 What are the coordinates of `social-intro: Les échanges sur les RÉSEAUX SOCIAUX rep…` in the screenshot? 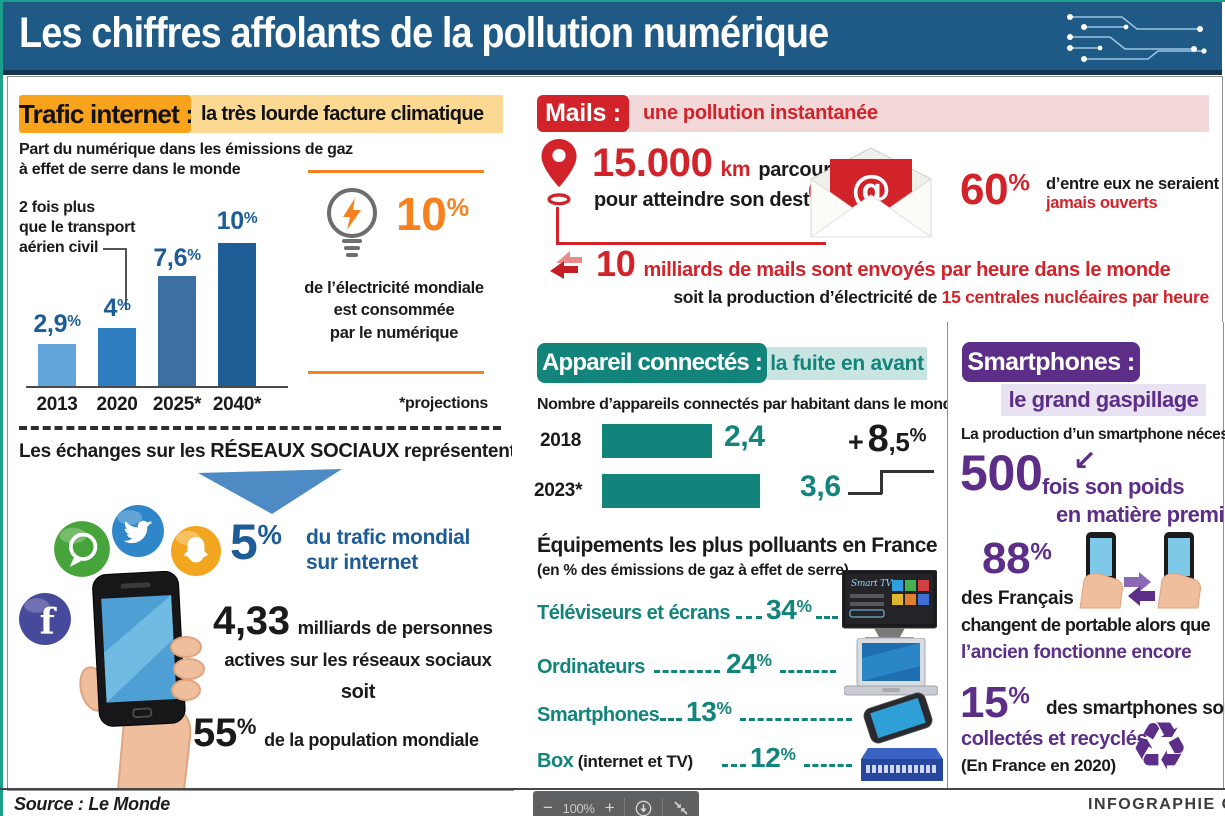 It's located at (275, 451).